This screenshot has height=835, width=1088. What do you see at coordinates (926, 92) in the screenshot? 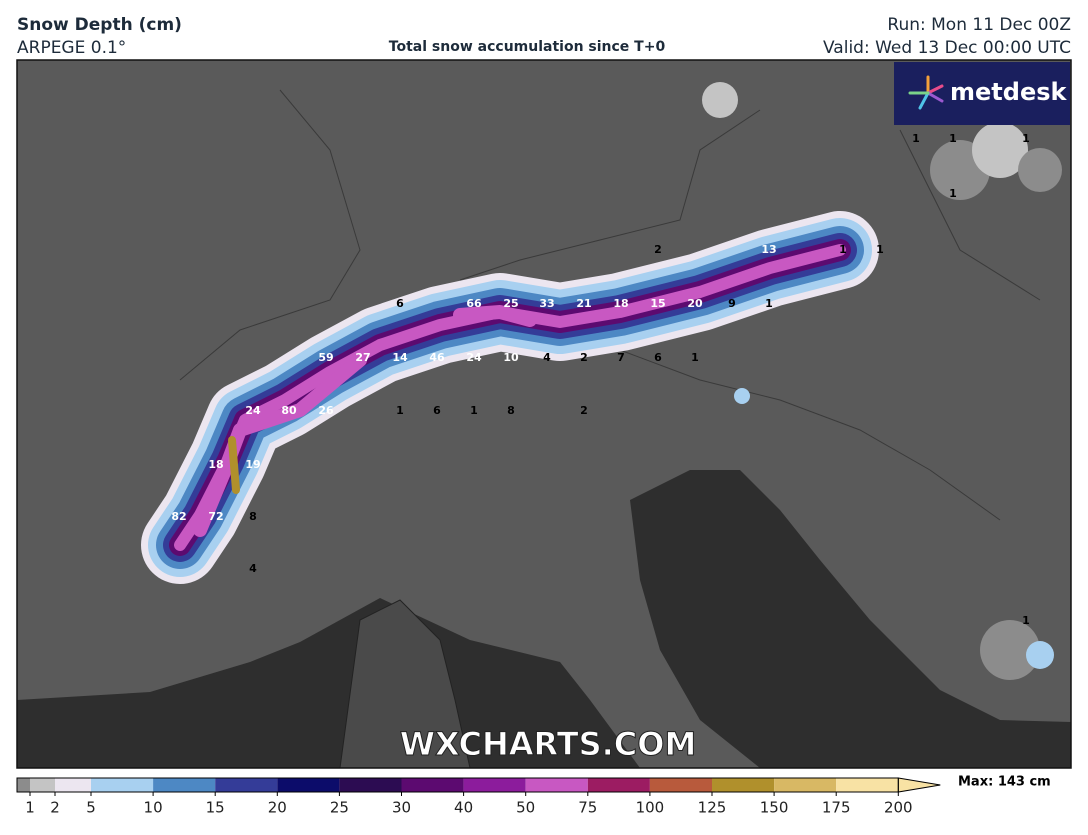
I see `logo-icon` at bounding box center [926, 92].